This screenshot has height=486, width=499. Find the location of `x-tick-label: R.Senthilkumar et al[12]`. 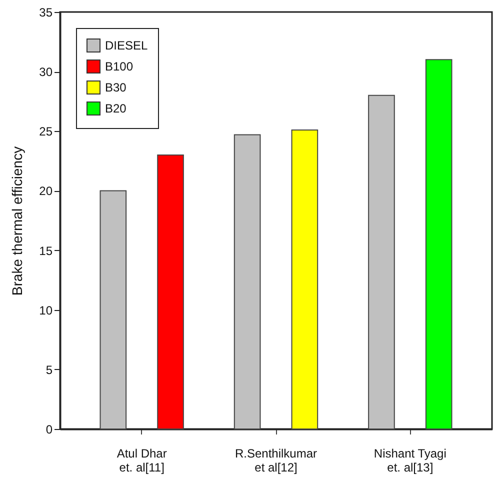

x-tick-label: R.Senthilkumar et al[12] is located at coordinates (276, 460).